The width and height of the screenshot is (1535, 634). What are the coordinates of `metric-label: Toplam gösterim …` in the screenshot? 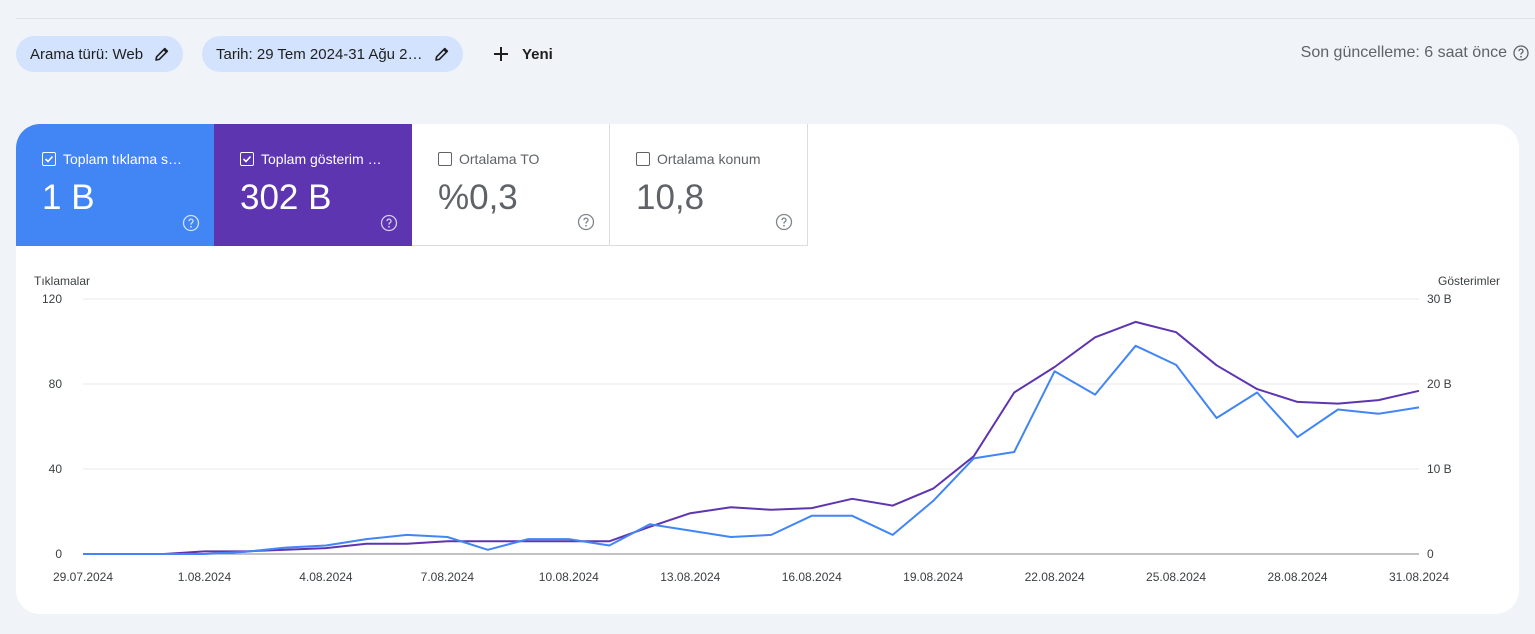 It's located at (321, 159).